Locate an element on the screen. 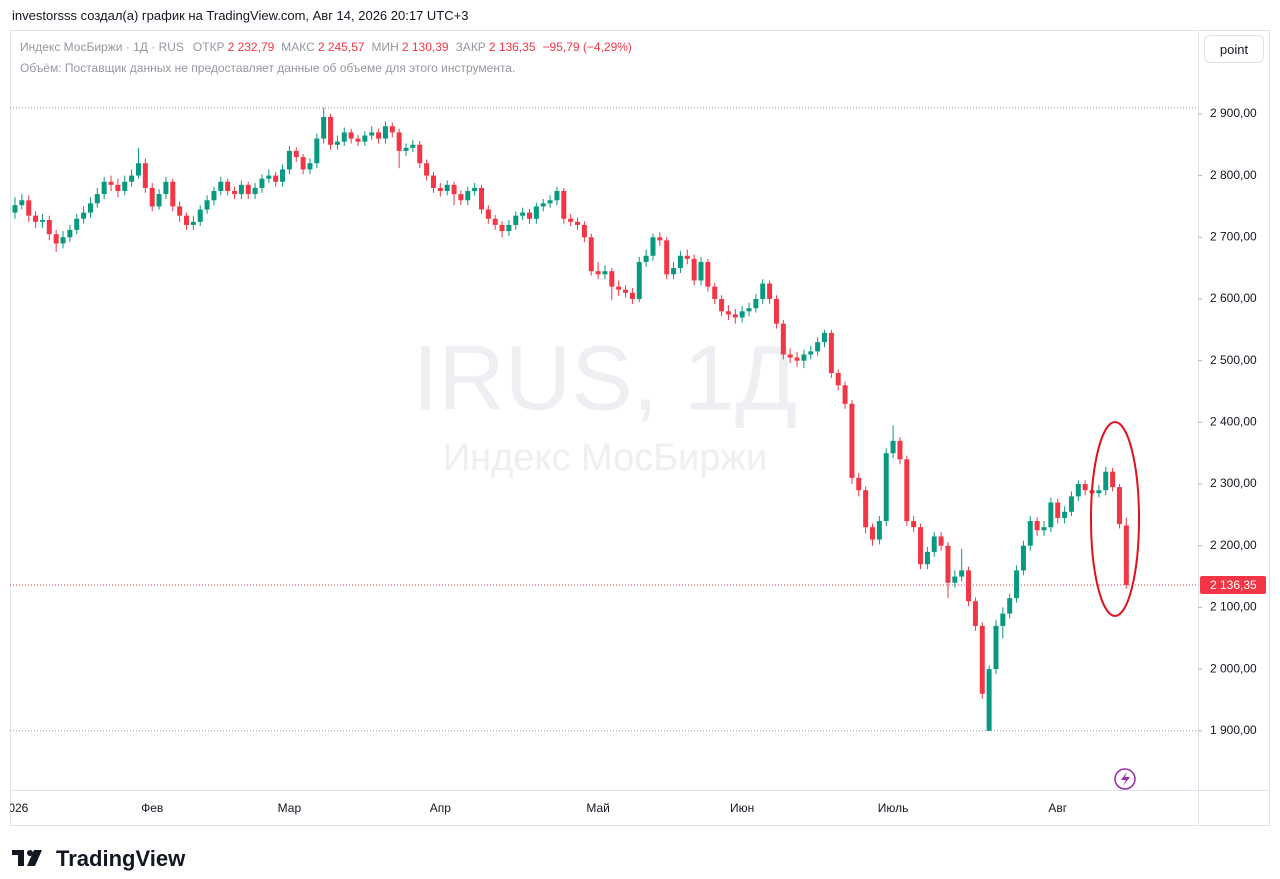  x-tick-label: Июн is located at coordinates (742, 808).